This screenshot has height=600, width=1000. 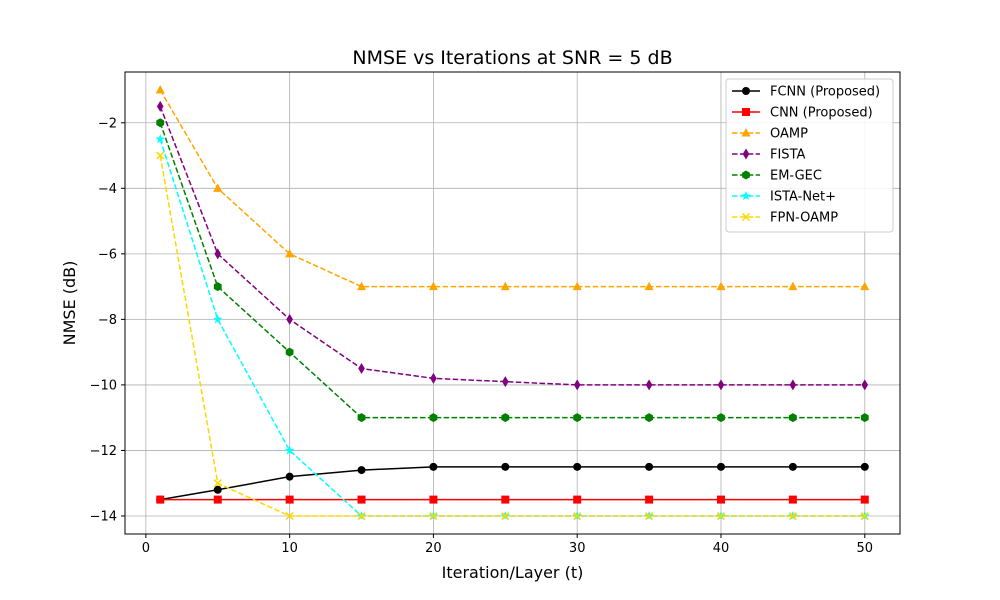 What do you see at coordinates (146, 548) in the screenshot?
I see `x-tick-label: 0` at bounding box center [146, 548].